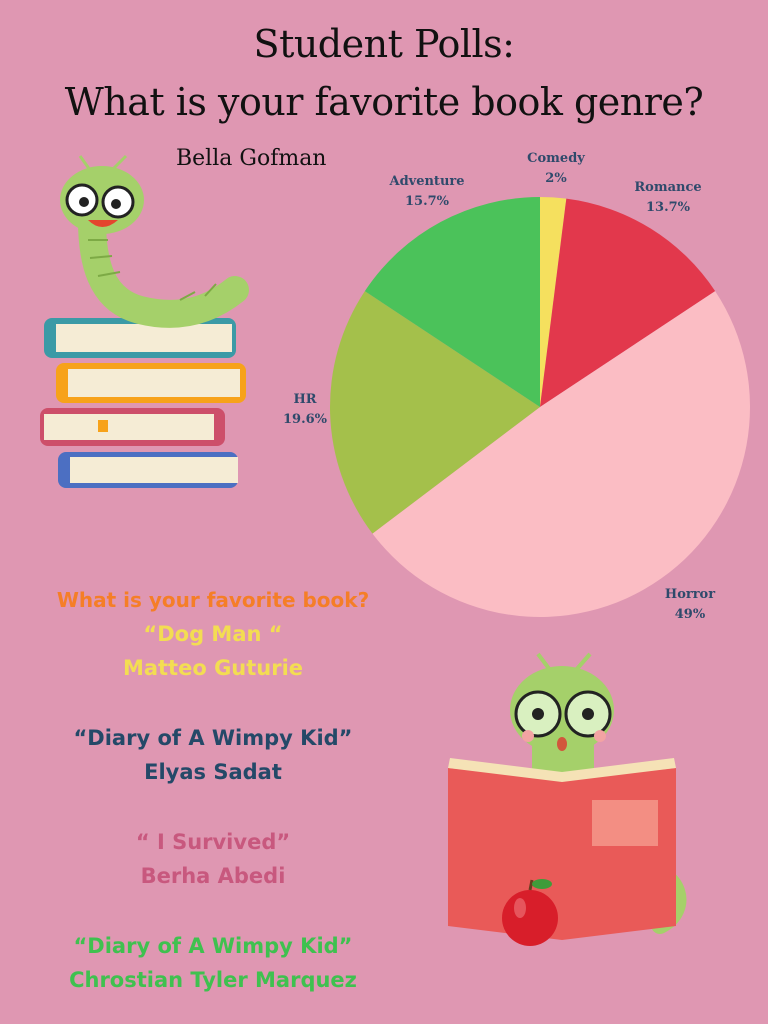 The image size is (768, 1024). What do you see at coordinates (305, 419) in the screenshot?
I see `pie-value-hr: 19.6%` at bounding box center [305, 419].